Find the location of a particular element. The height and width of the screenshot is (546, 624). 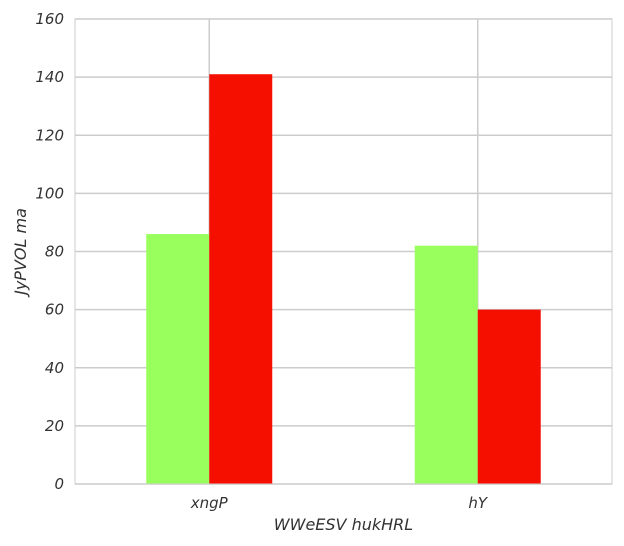

x-tick-label: xngP is located at coordinates (209, 503).